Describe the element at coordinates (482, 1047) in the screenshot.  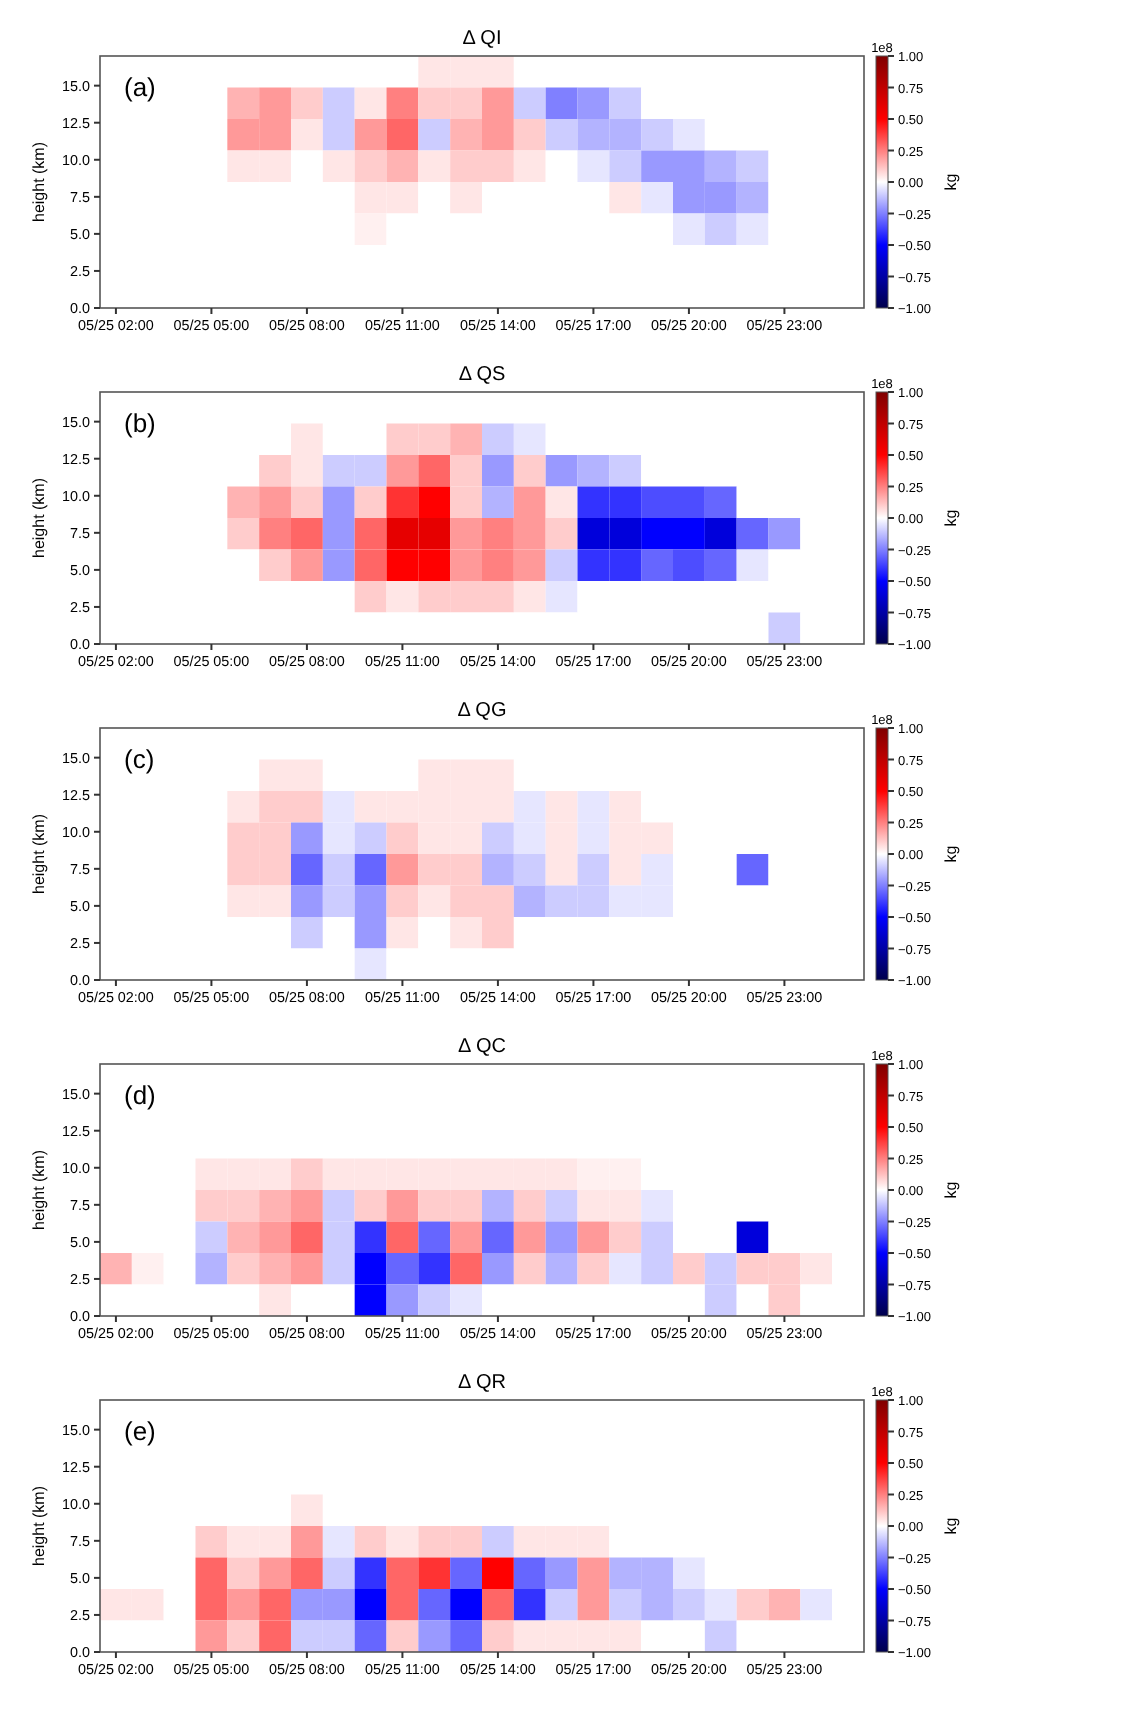
I see `chart-title: Δ QC` at that location.